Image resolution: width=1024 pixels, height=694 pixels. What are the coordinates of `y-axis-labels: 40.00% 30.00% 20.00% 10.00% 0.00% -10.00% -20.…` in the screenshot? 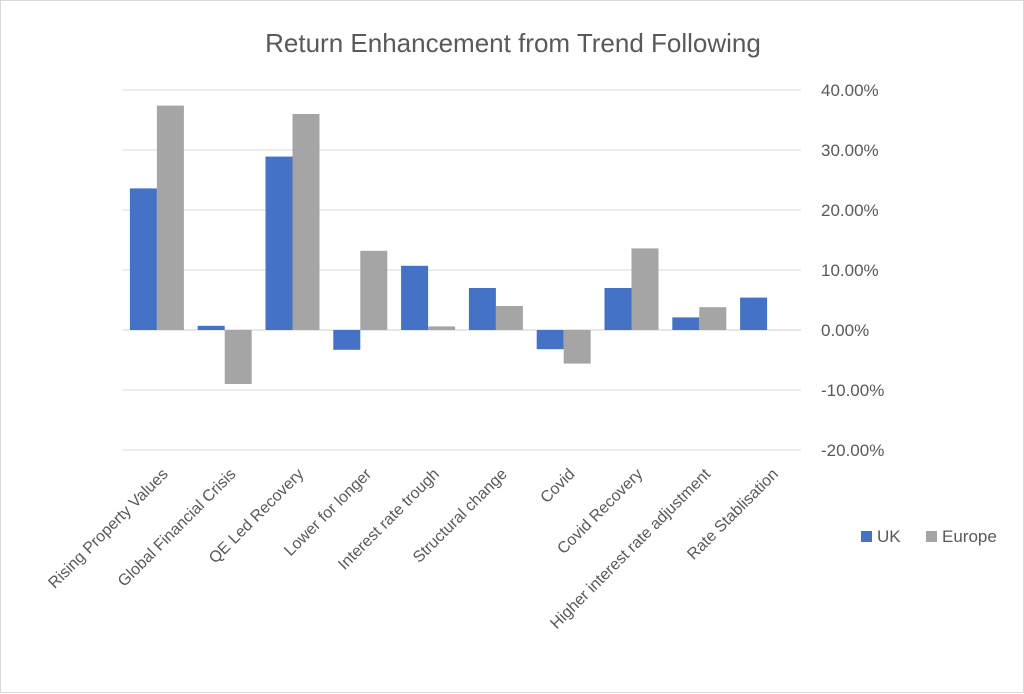 It's located at (852, 270).